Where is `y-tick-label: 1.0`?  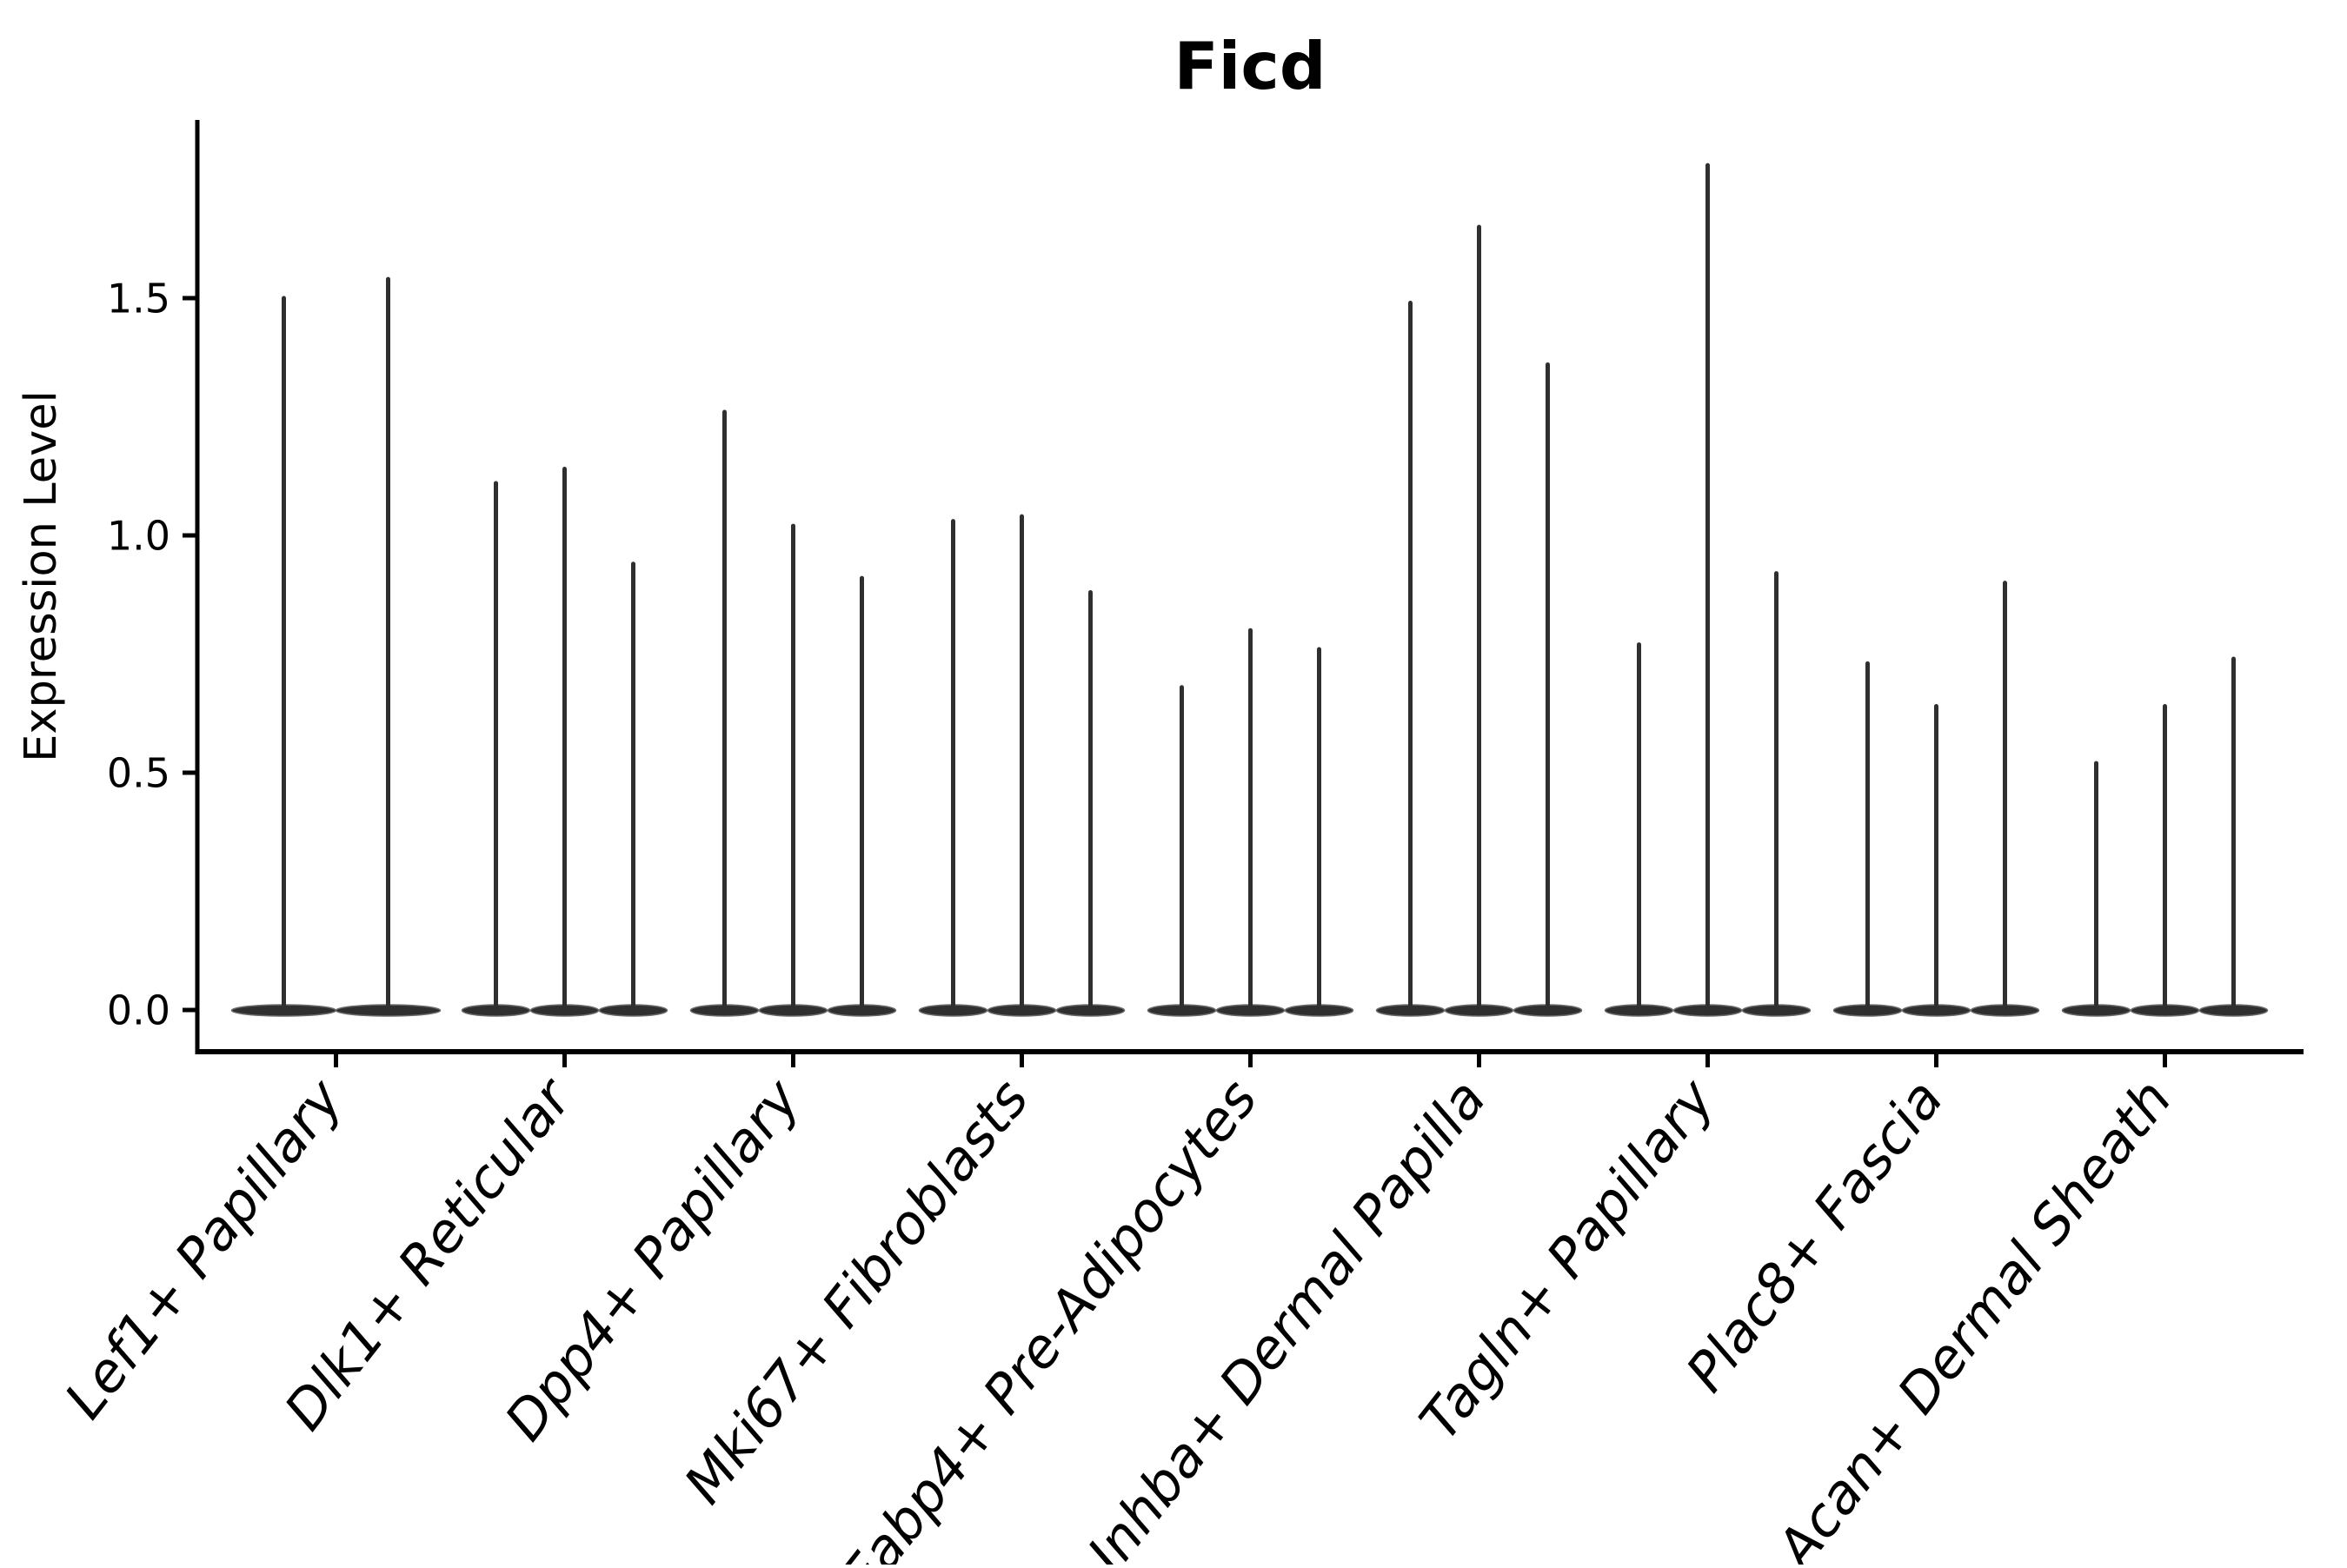 y-tick-label: 1.0 is located at coordinates (139, 536).